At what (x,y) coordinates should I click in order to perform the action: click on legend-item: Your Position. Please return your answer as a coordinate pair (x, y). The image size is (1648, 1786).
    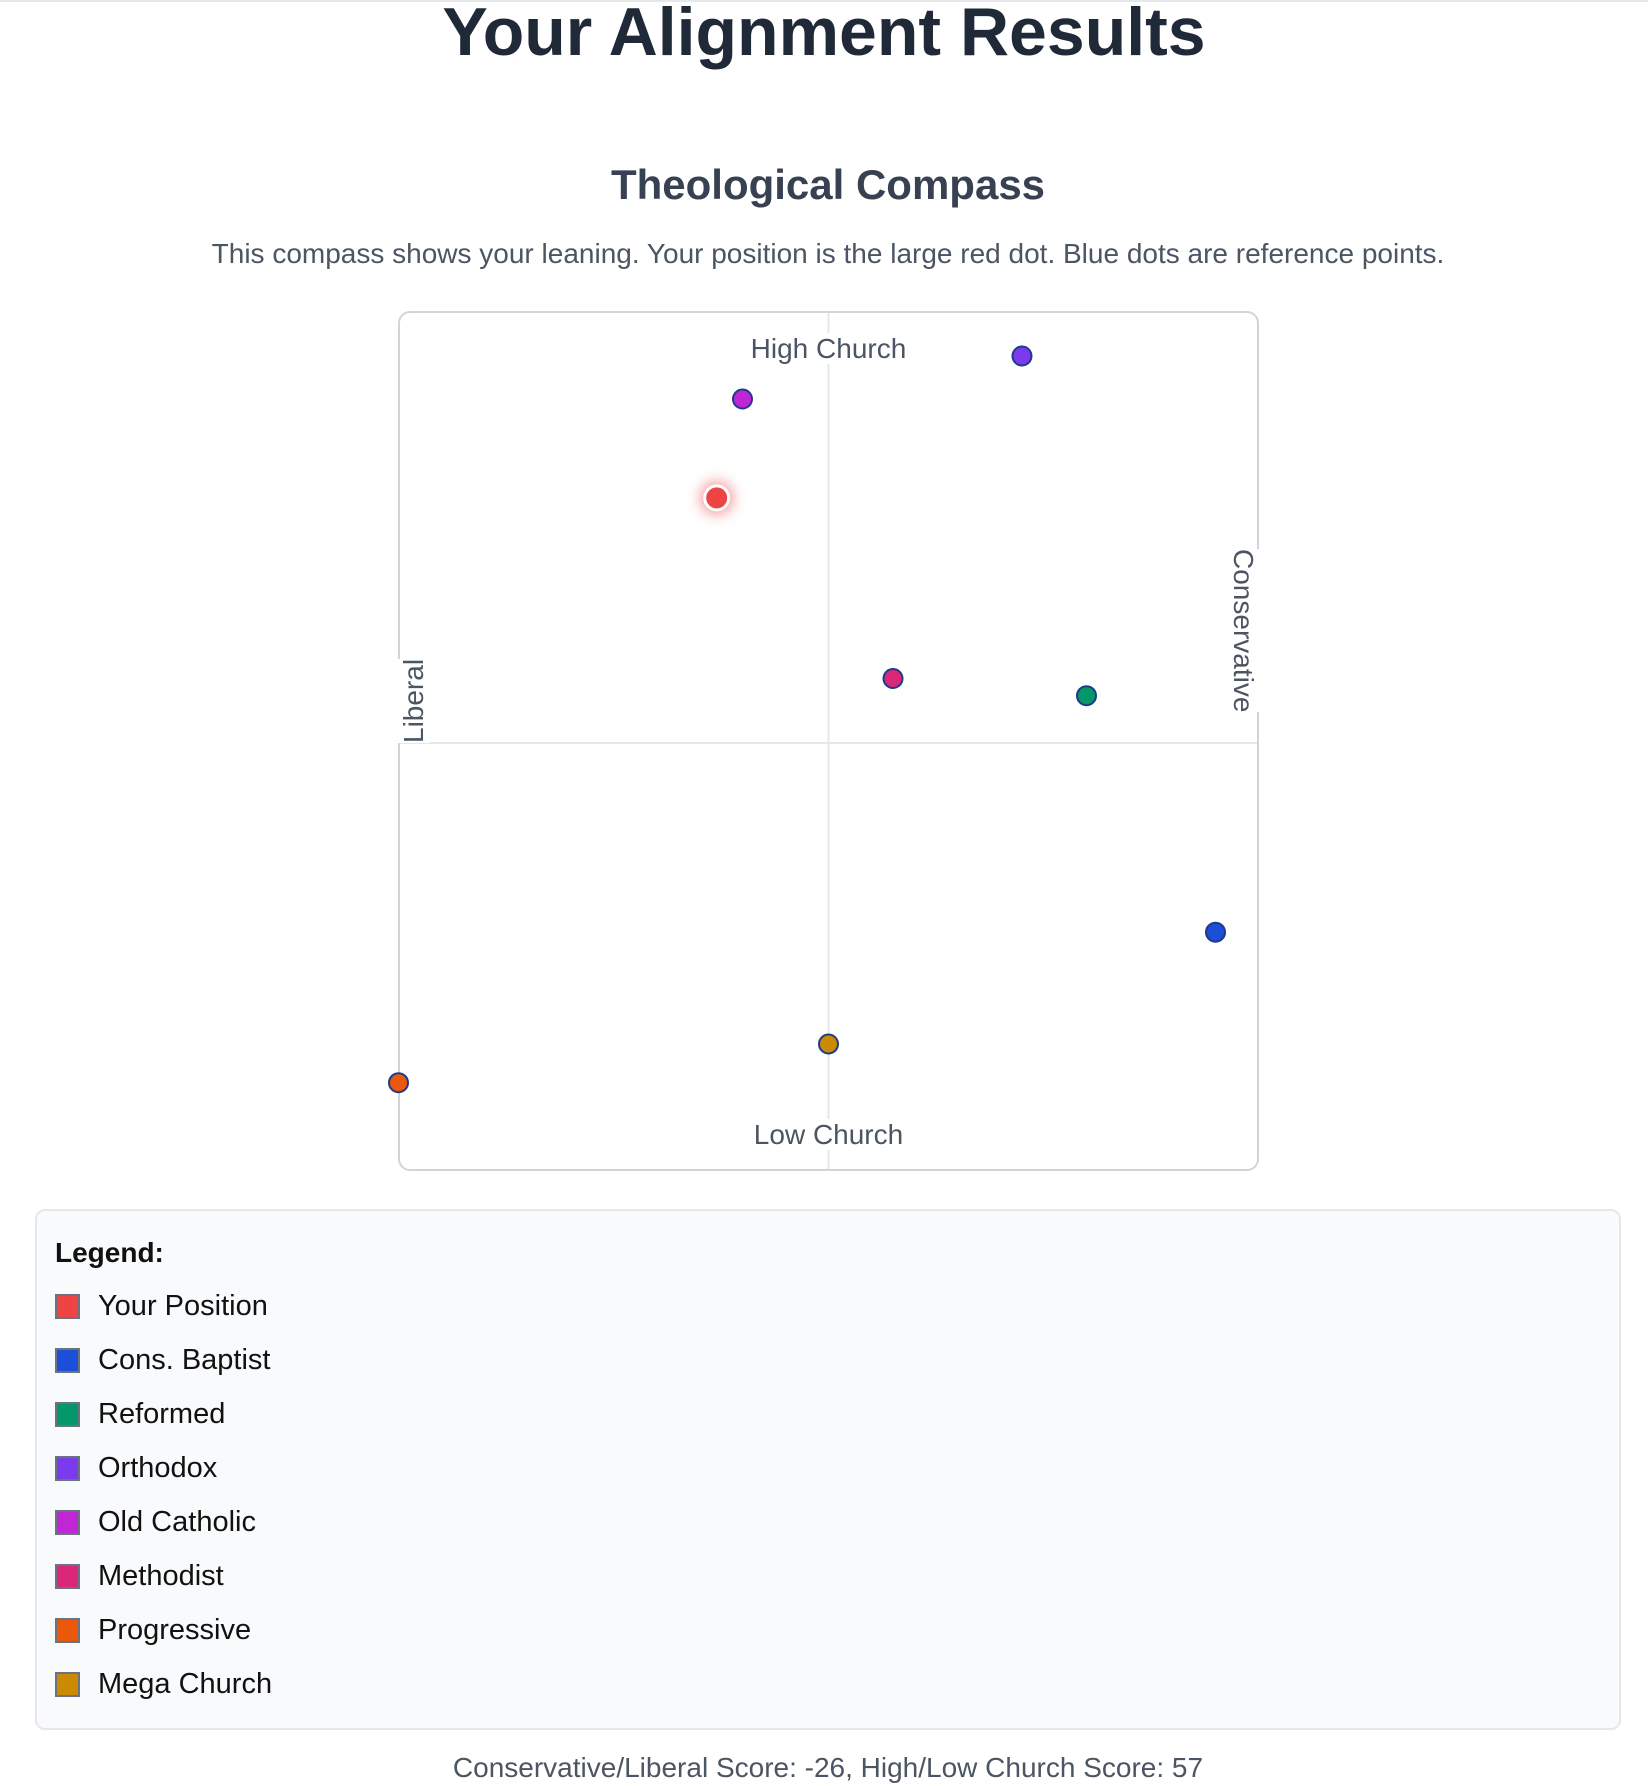
    Looking at the image, I should click on (161, 1306).